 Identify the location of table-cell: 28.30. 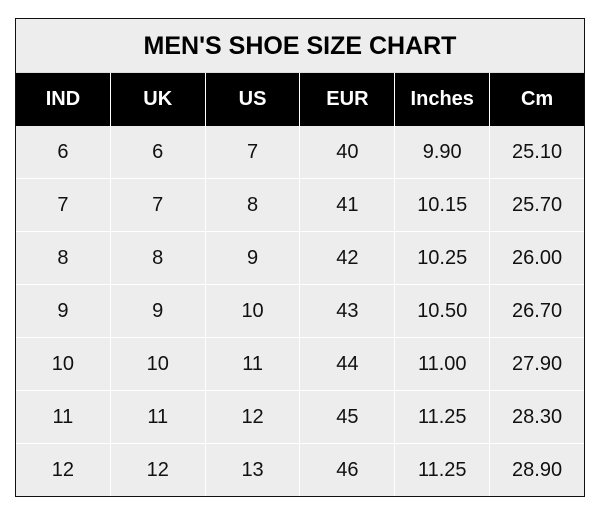
(537, 417).